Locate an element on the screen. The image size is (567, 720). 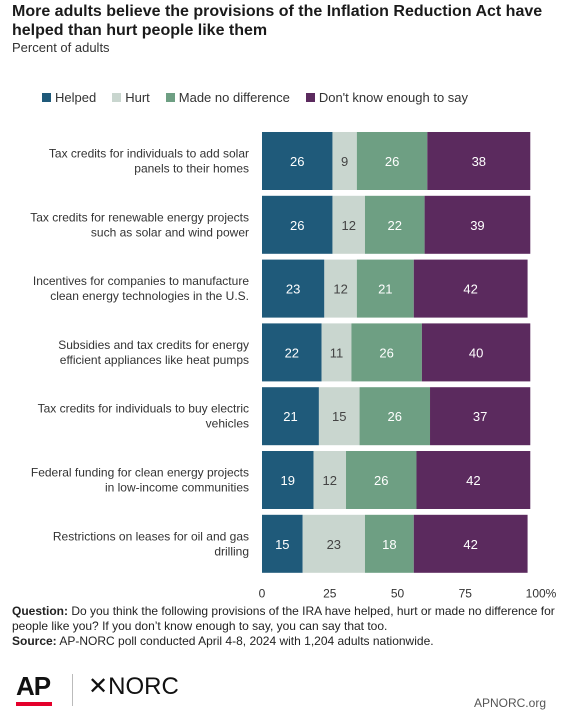
x-tick-label: 100% is located at coordinates (541, 593).